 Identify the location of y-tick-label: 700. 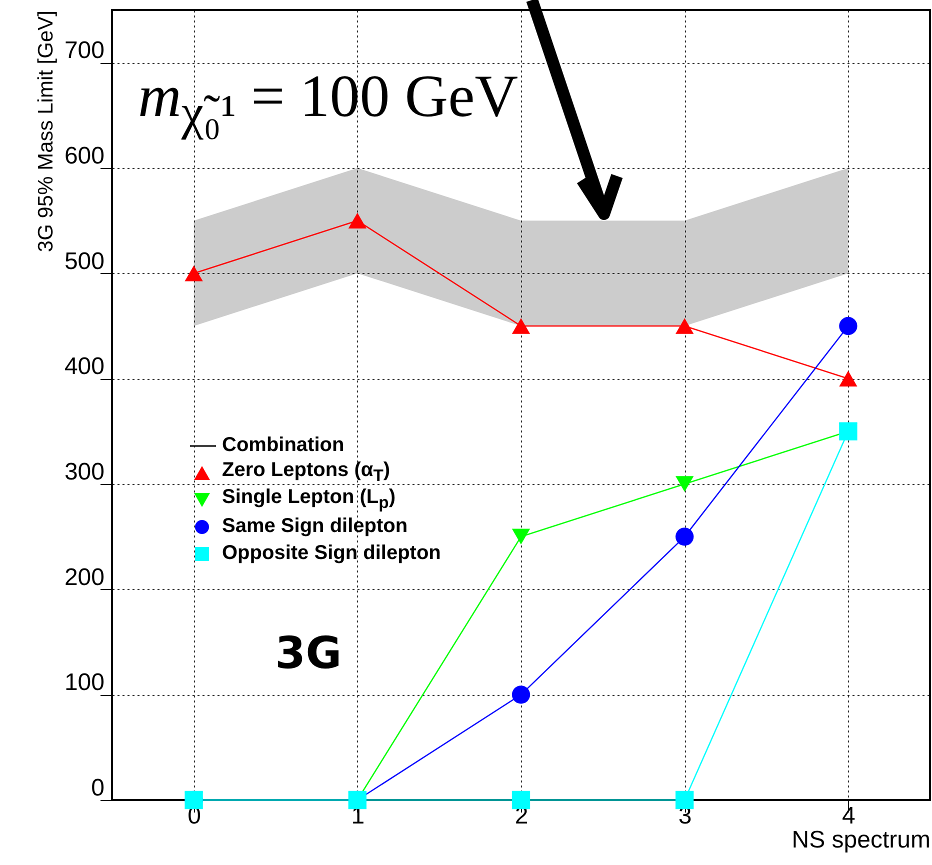
(84, 50).